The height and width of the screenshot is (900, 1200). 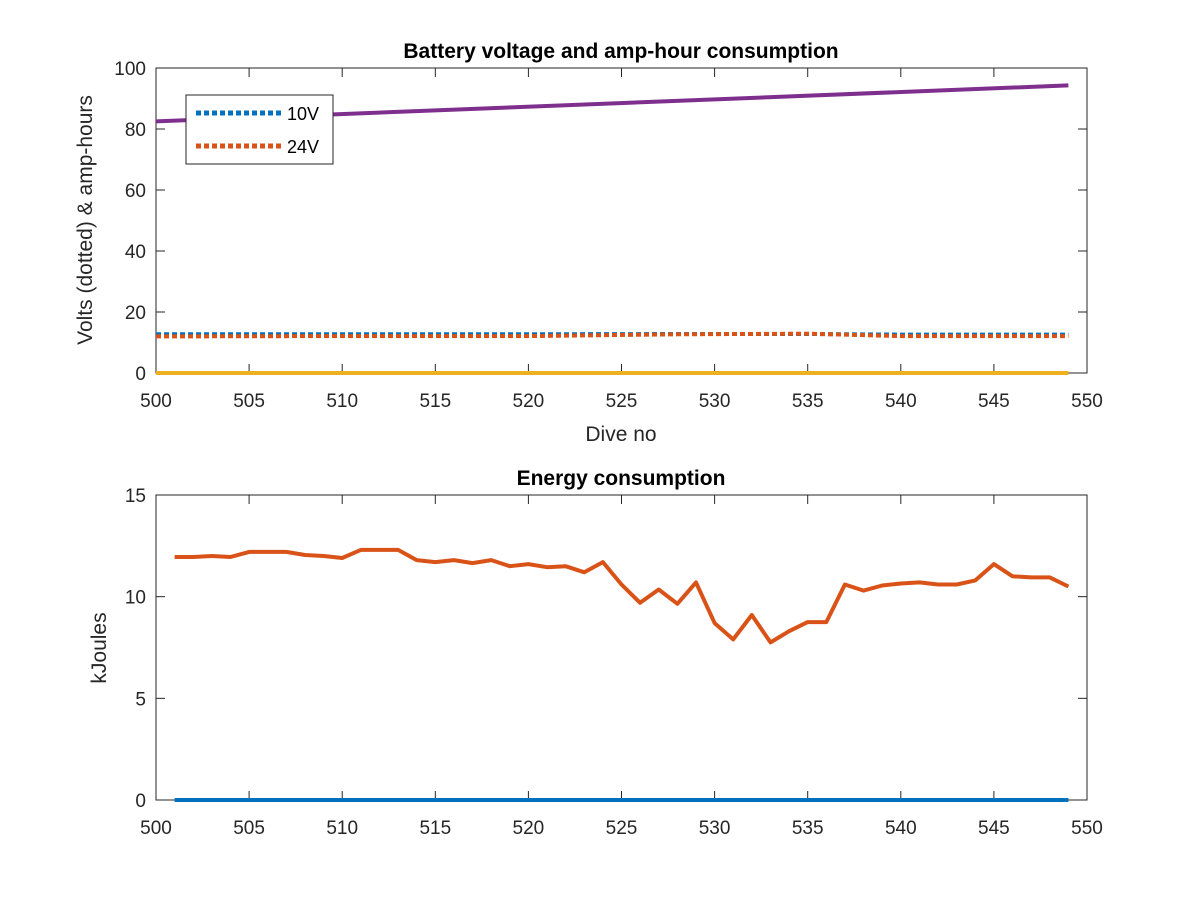 What do you see at coordinates (85, 220) in the screenshot?
I see `top-y-axis-label: Volts (dotted) & amp-hours` at bounding box center [85, 220].